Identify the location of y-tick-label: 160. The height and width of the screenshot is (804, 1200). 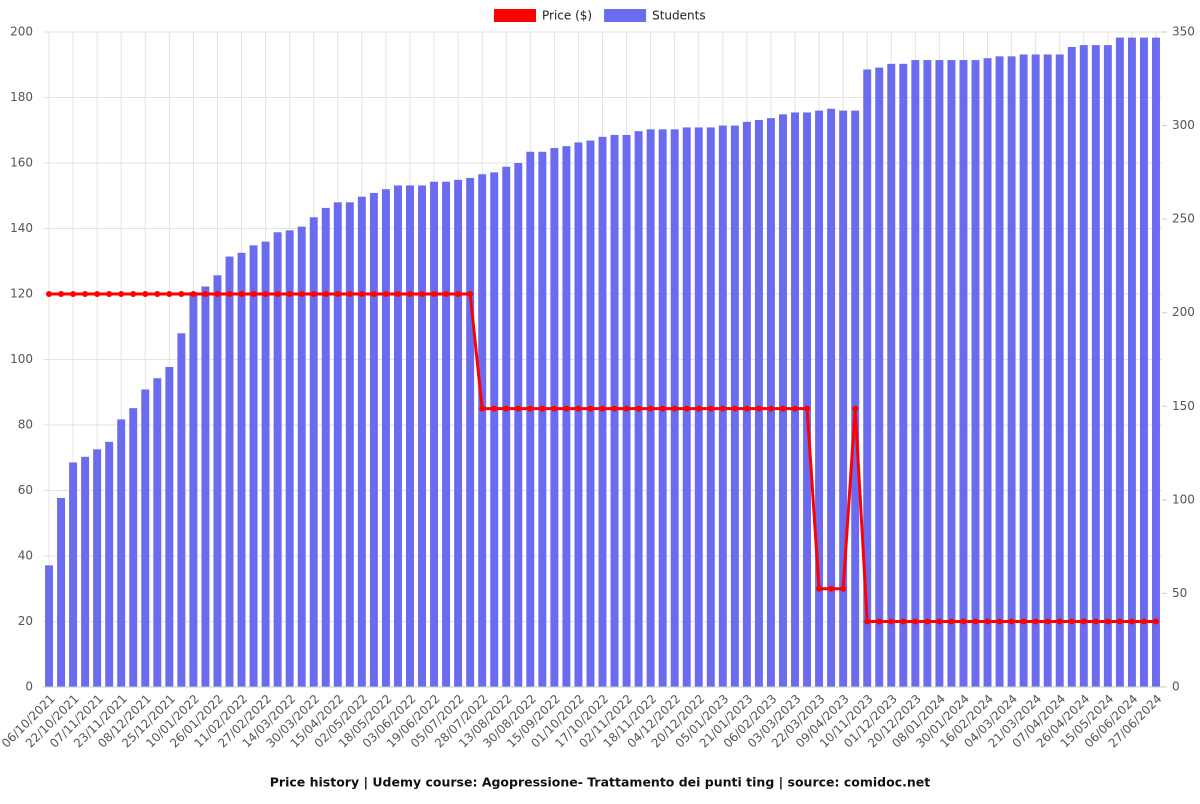
(21, 163).